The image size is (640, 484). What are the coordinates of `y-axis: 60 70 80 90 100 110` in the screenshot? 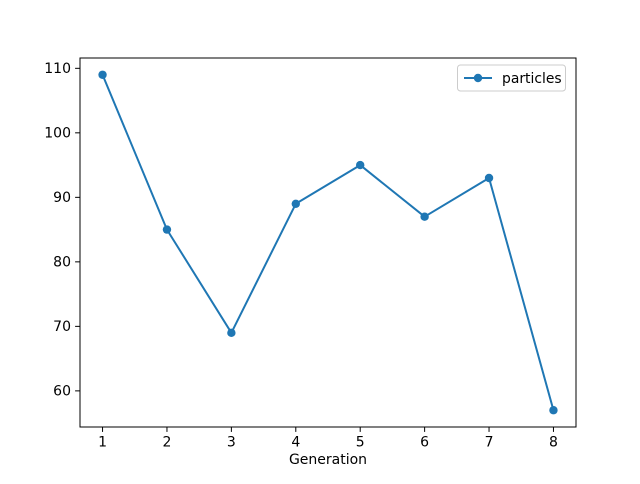 It's located at (62, 230).